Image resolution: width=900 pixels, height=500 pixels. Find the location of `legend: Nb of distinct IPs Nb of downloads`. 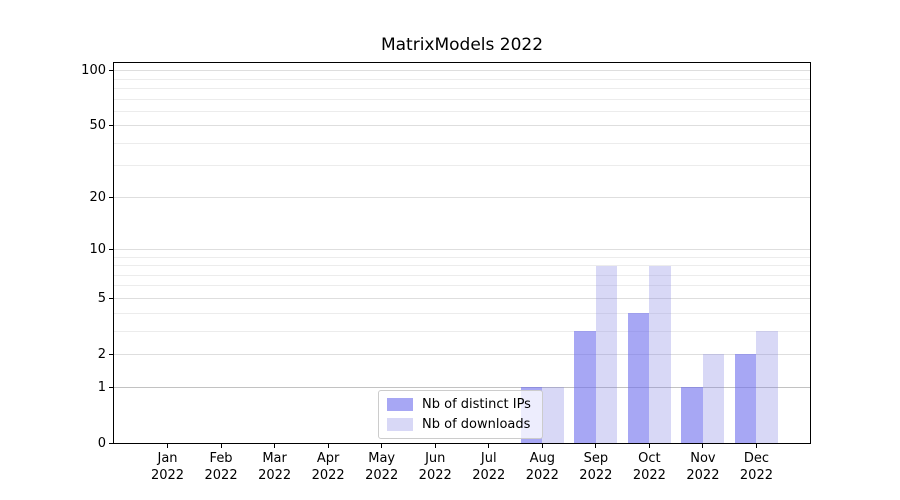

legend: Nb of distinct IPs Nb of downloads is located at coordinates (460, 414).